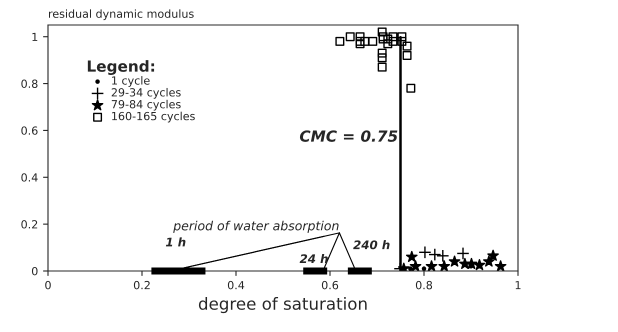 The height and width of the screenshot is (332, 618). I want to click on annotation: 1 h, so click(176, 241).